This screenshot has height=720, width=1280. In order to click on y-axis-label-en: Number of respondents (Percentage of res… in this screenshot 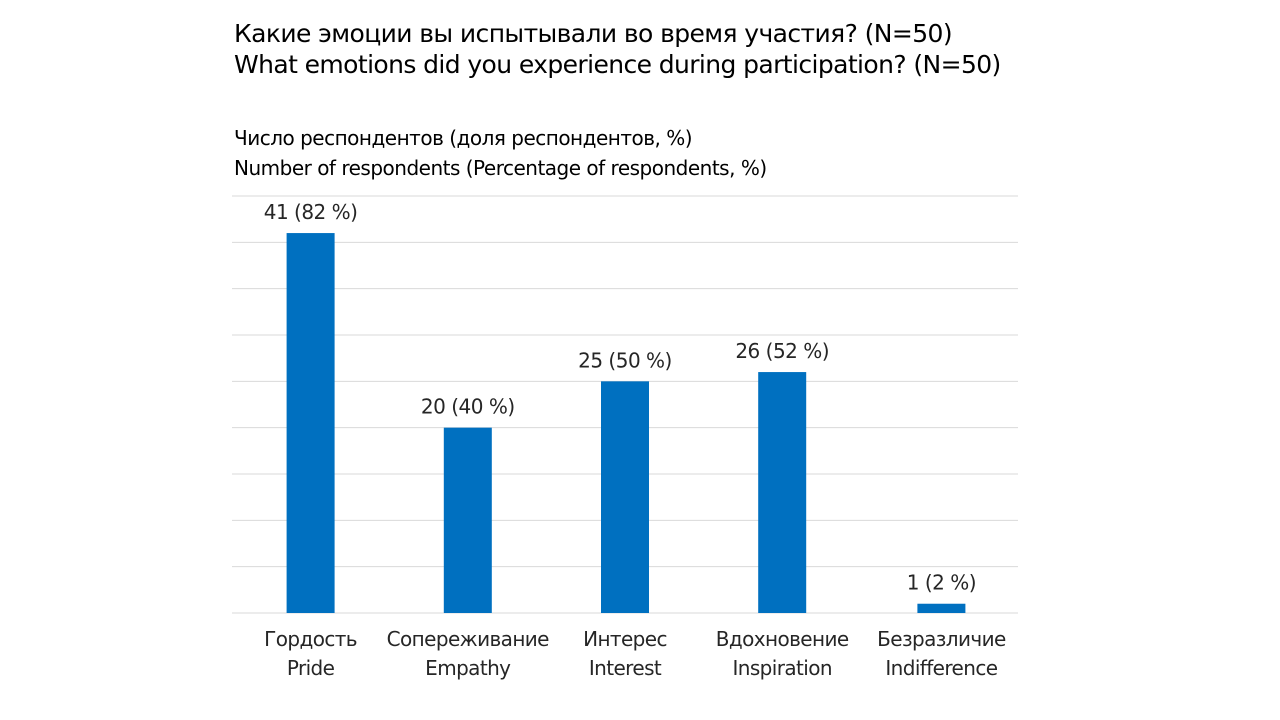, I will do `click(500, 168)`.